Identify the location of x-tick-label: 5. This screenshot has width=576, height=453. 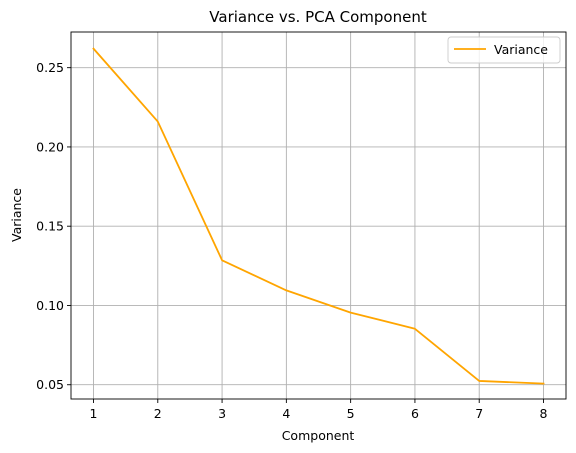
(351, 413).